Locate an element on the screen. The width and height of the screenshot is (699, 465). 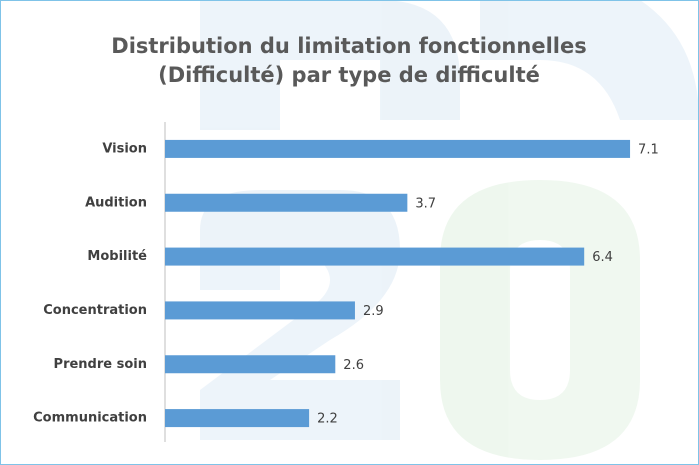
value-label: 2.6 is located at coordinates (353, 365).